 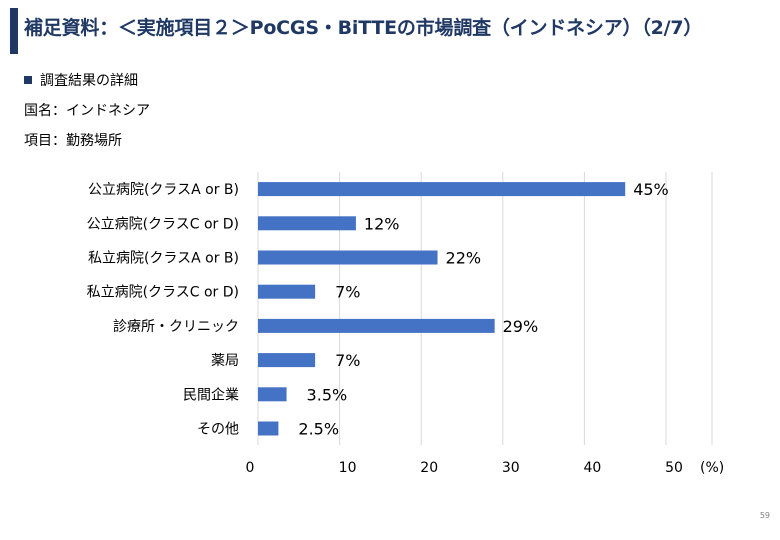 What do you see at coordinates (89, 81) in the screenshot?
I see `section-bullet-label: 調査結果の詳細` at bounding box center [89, 81].